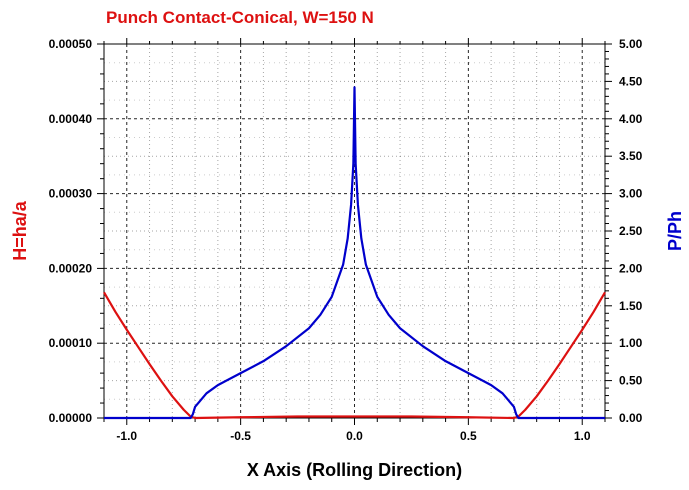  I want to click on x-tick-label: -1.0, so click(126, 436).